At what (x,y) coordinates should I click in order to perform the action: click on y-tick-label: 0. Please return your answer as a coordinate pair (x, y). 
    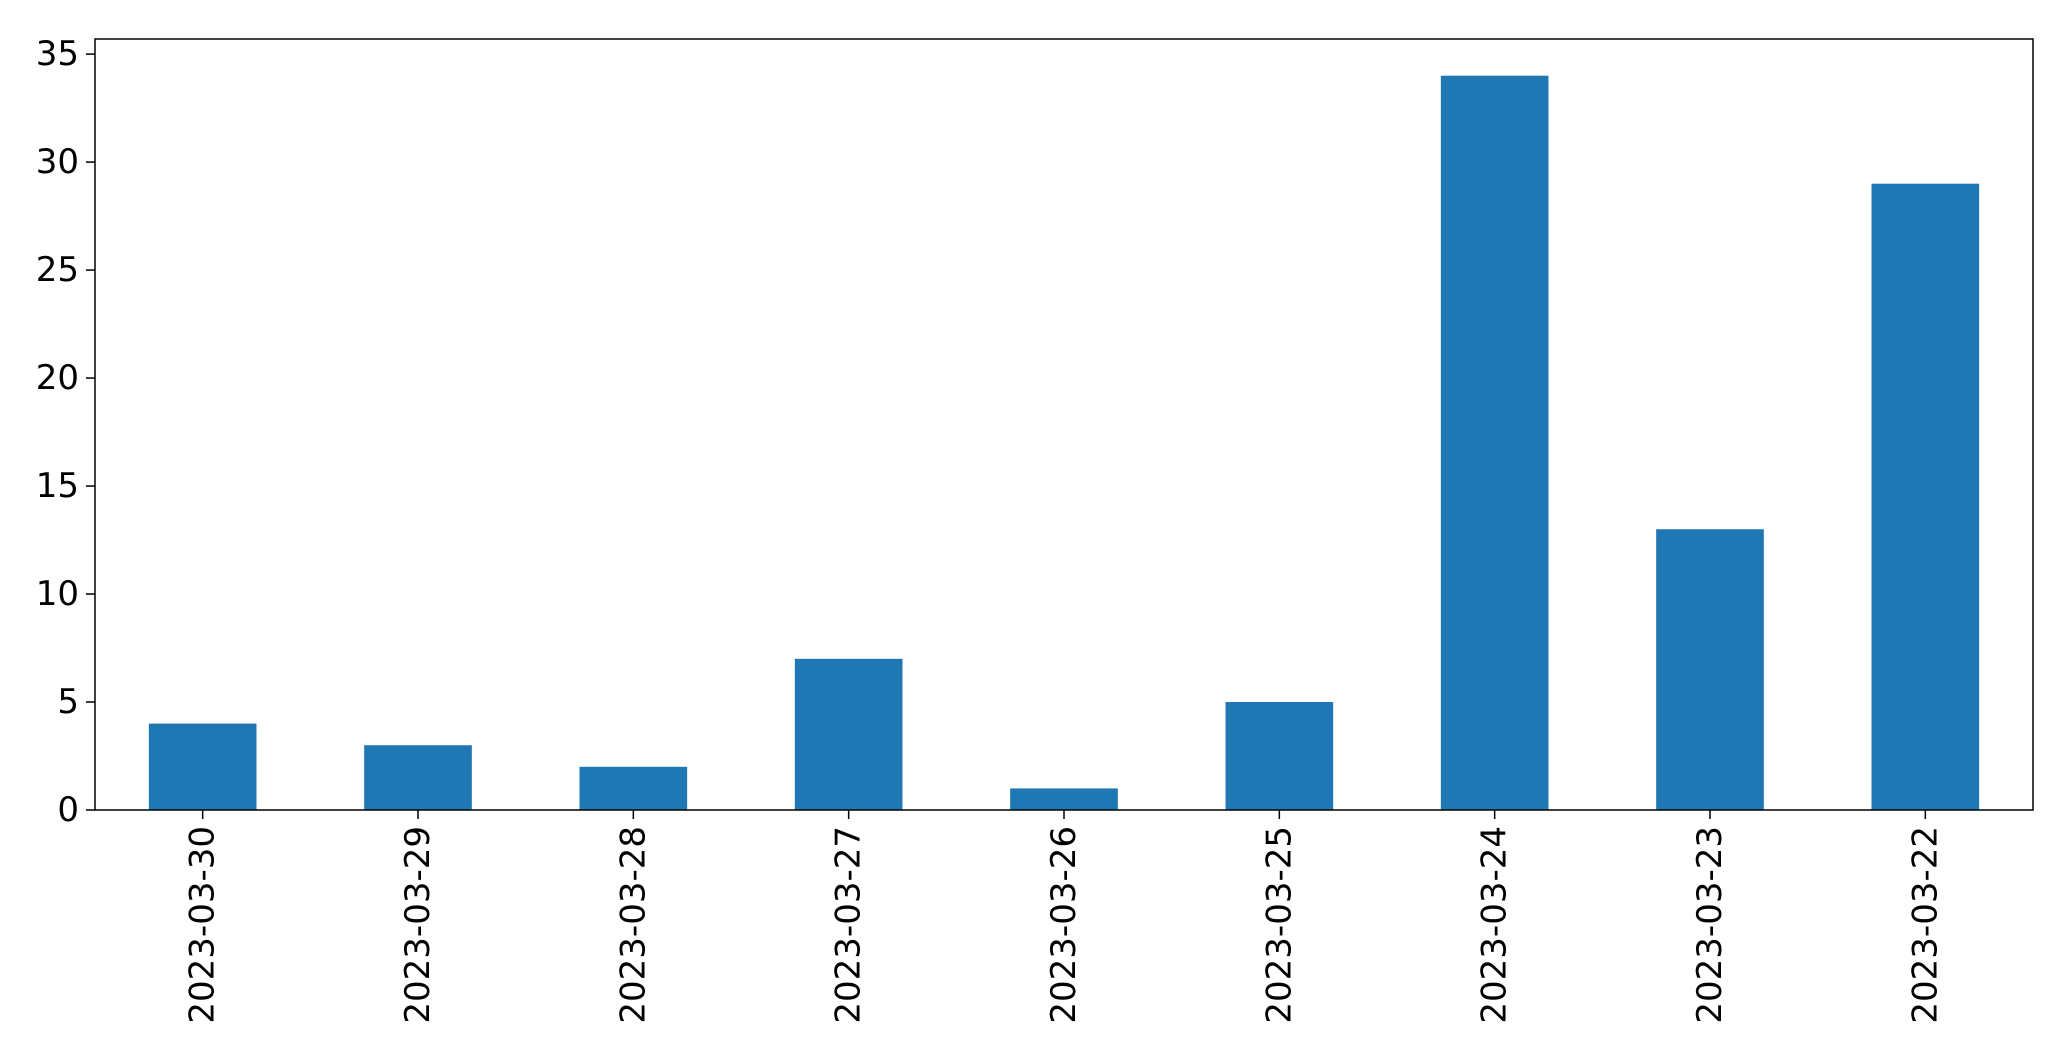
    Looking at the image, I should click on (68, 810).